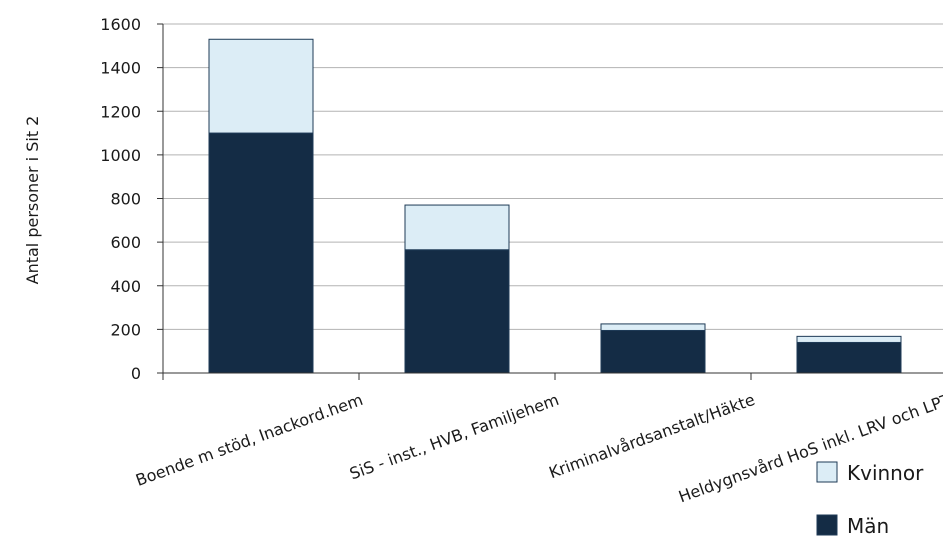 The width and height of the screenshot is (943, 554). What do you see at coordinates (125, 242) in the screenshot?
I see `y-tick-label: 600` at bounding box center [125, 242].